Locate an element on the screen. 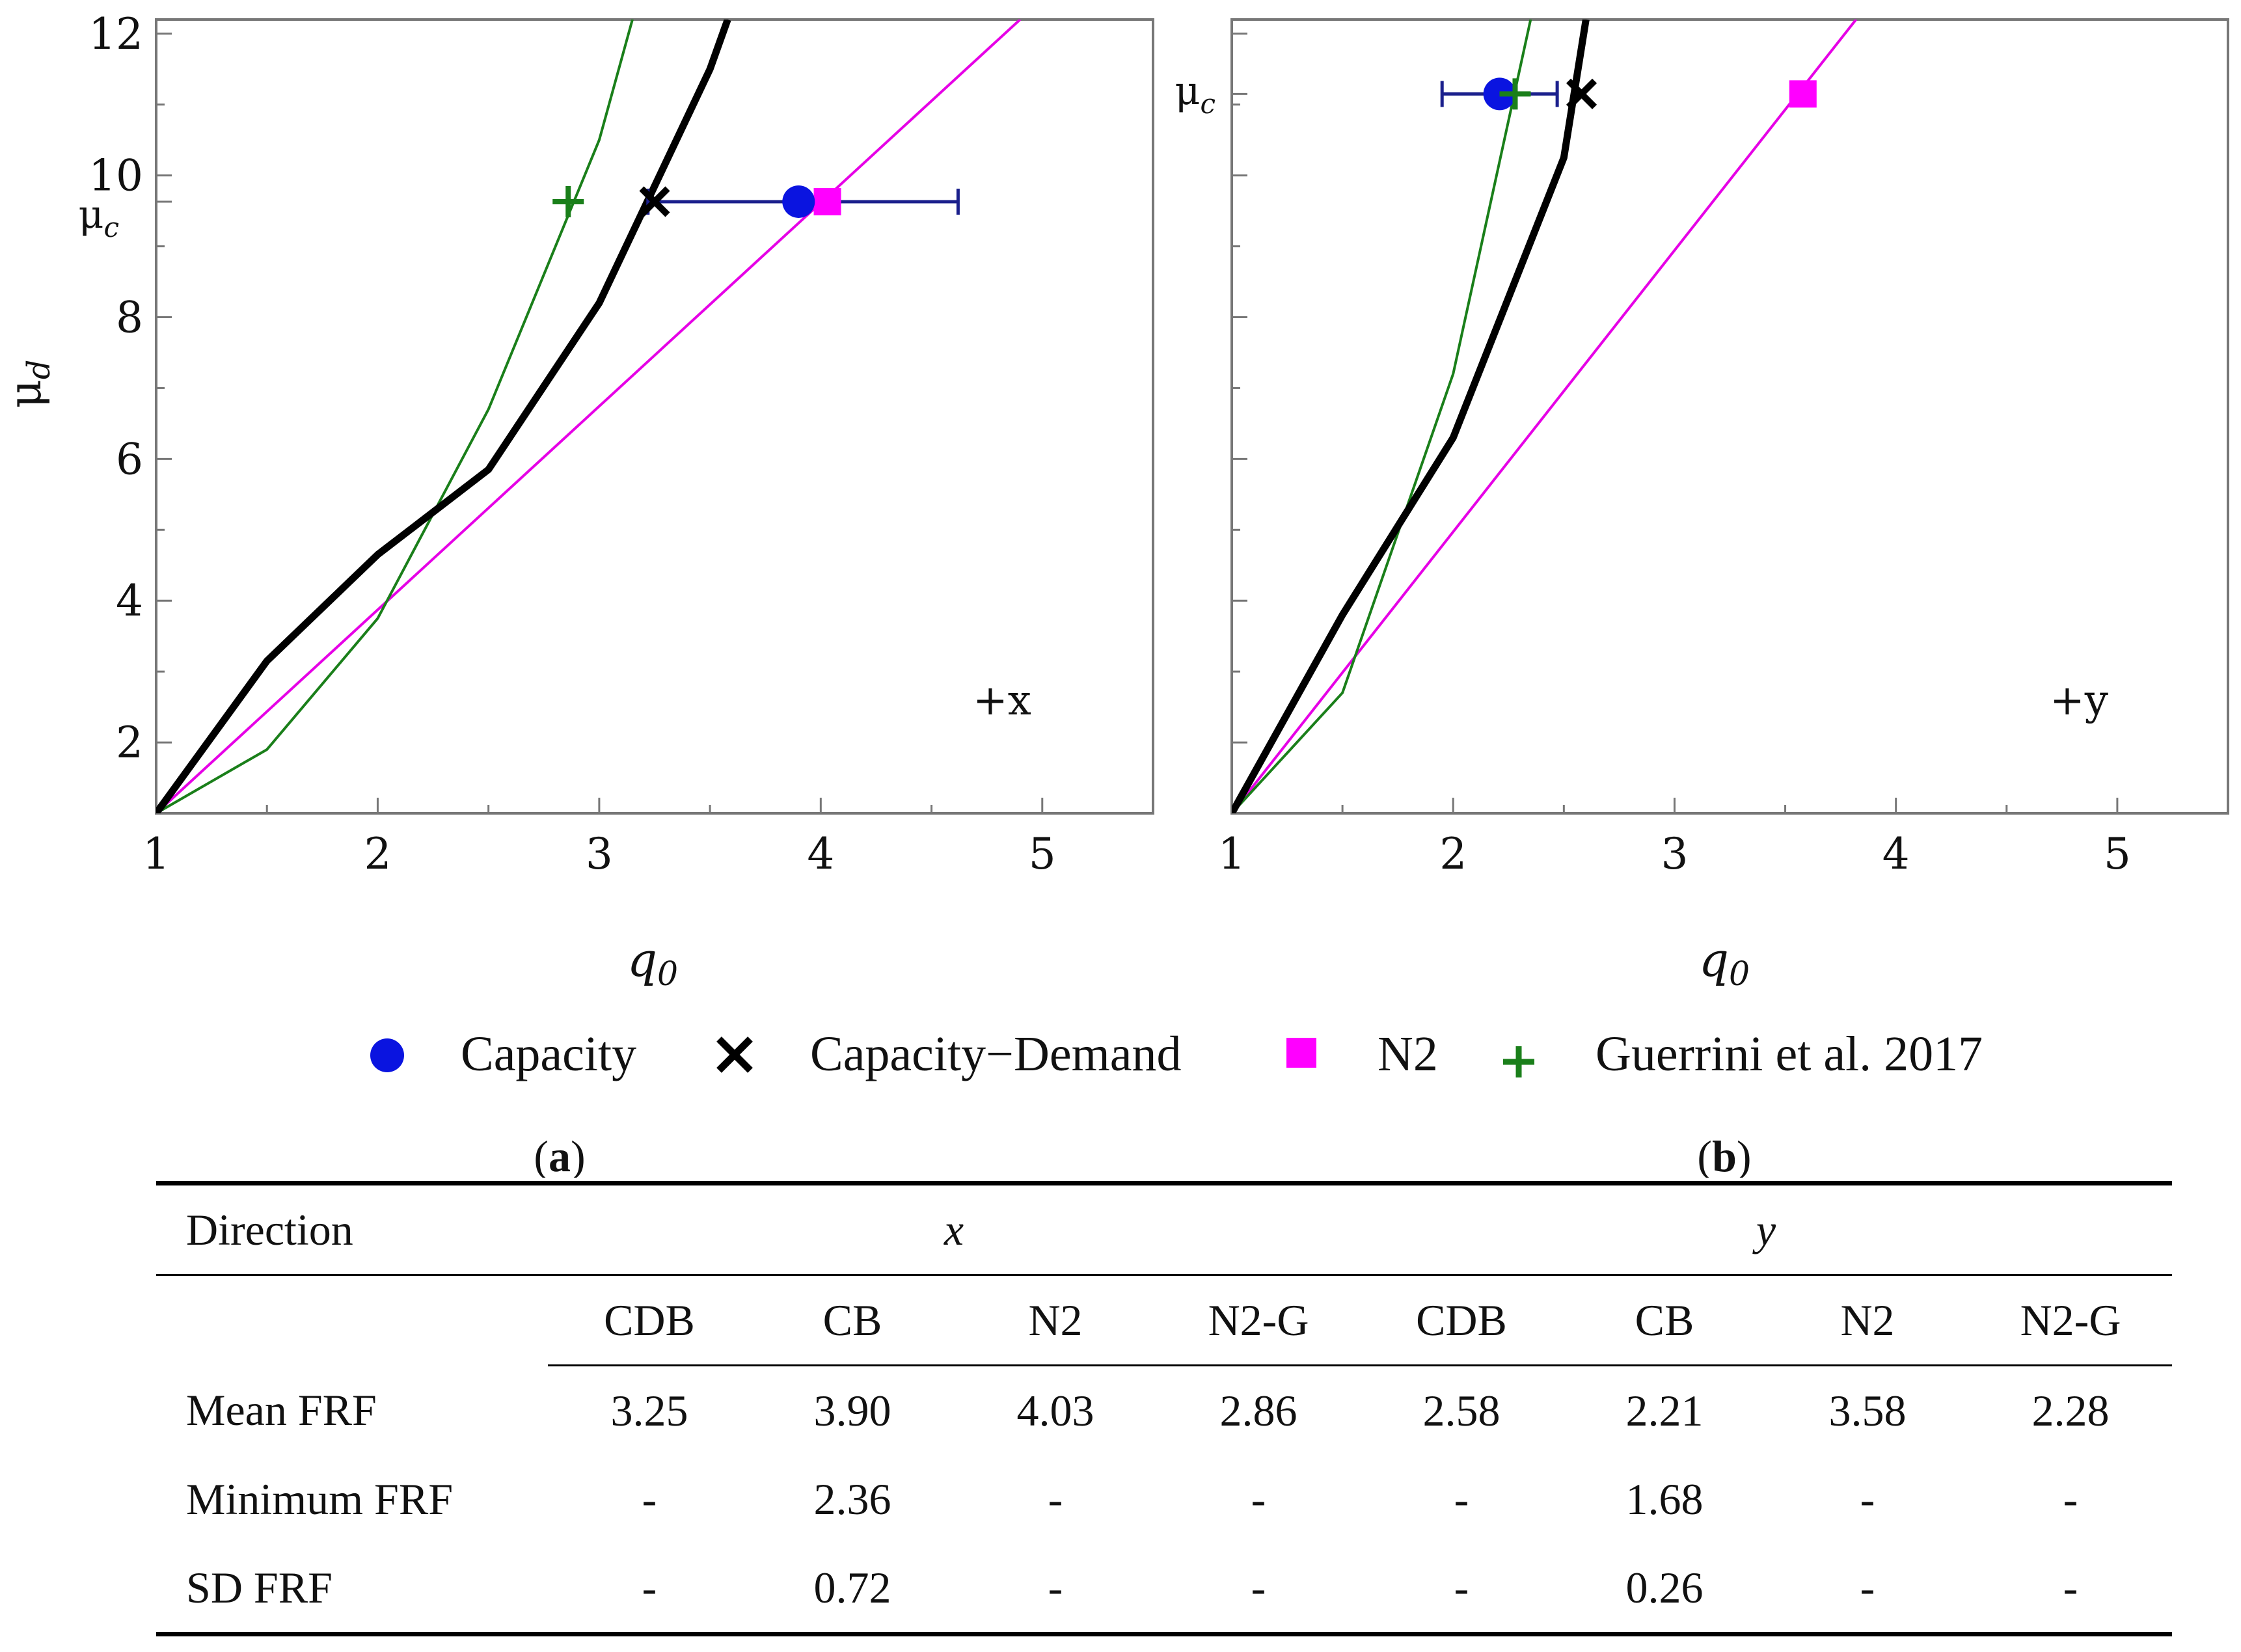 This screenshot has width=2241, height=1652. legend-capacity-marker is located at coordinates (387, 1055).